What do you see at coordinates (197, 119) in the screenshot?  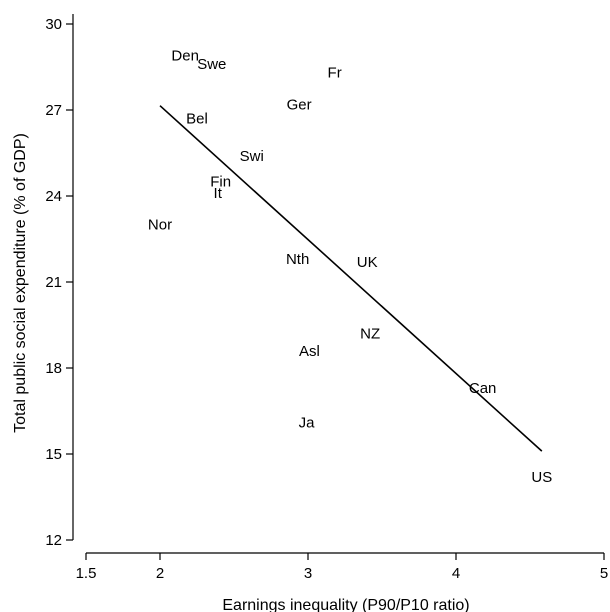 I see `point-label-bel: Bel` at bounding box center [197, 119].